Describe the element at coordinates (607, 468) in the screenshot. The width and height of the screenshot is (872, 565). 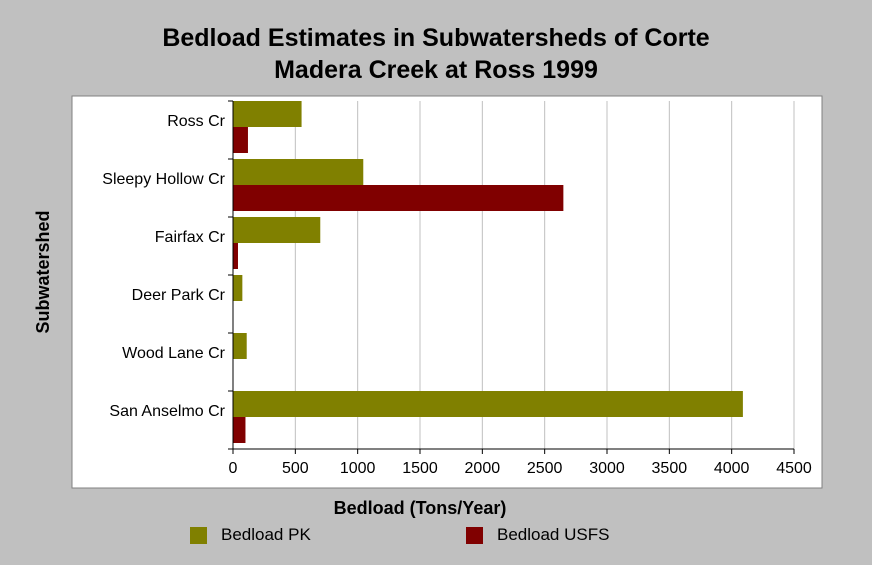
I see `x-tick-label: 3000` at that location.